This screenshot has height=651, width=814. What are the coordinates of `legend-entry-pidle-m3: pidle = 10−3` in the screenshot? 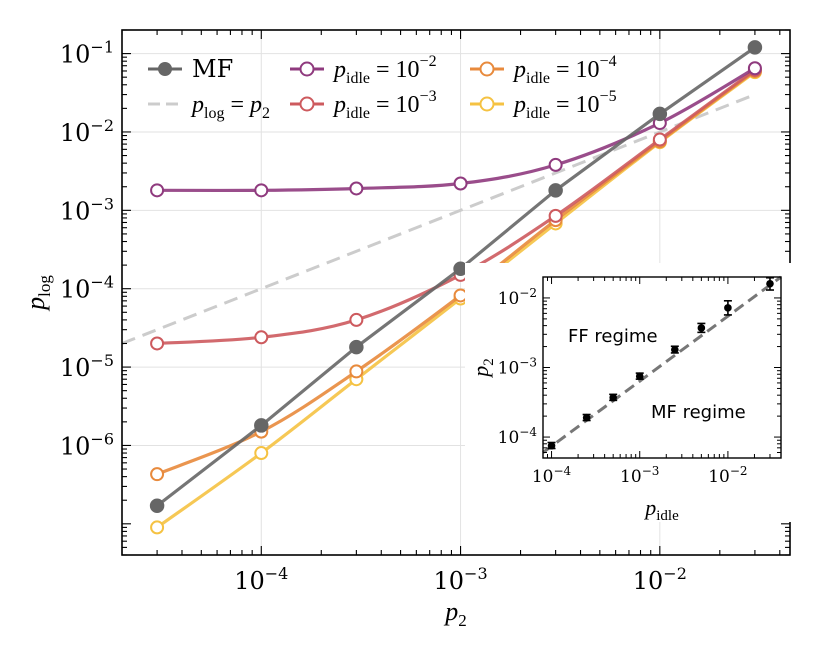 It's located at (363, 105).